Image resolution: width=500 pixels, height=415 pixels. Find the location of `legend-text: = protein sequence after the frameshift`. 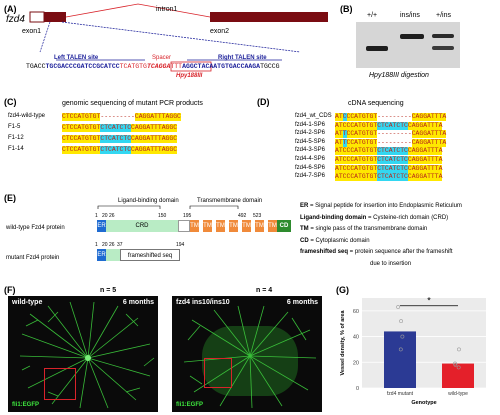

legend-text: = protein sequence after the frameshift is located at coordinates (400, 252).